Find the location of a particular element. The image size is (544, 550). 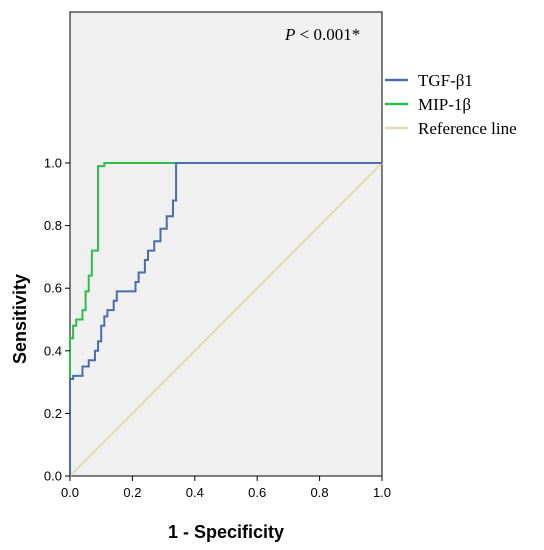

legend: TGF-β1 MIP-1β Reference line is located at coordinates (451, 104).